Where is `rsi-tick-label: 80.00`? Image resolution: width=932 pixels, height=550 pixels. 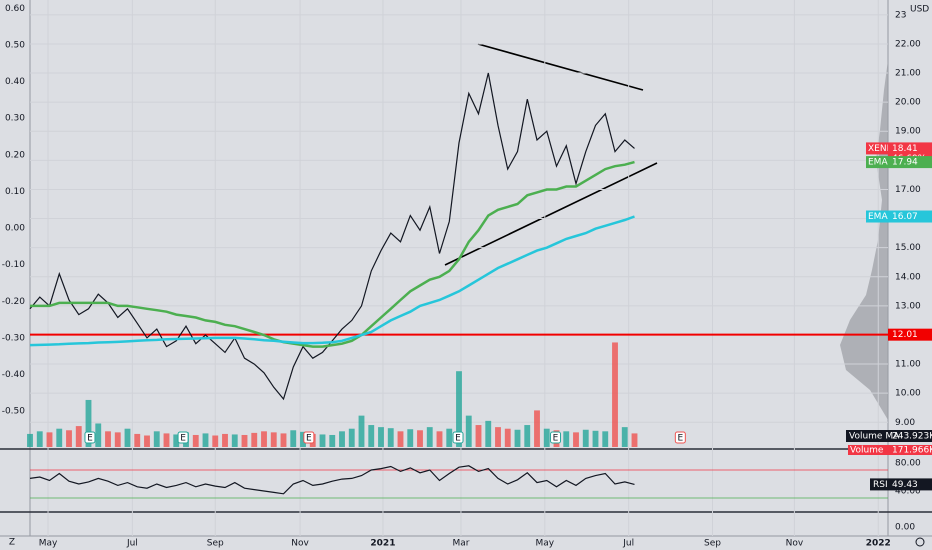 rsi-tick-label: 80.00 is located at coordinates (908, 464).